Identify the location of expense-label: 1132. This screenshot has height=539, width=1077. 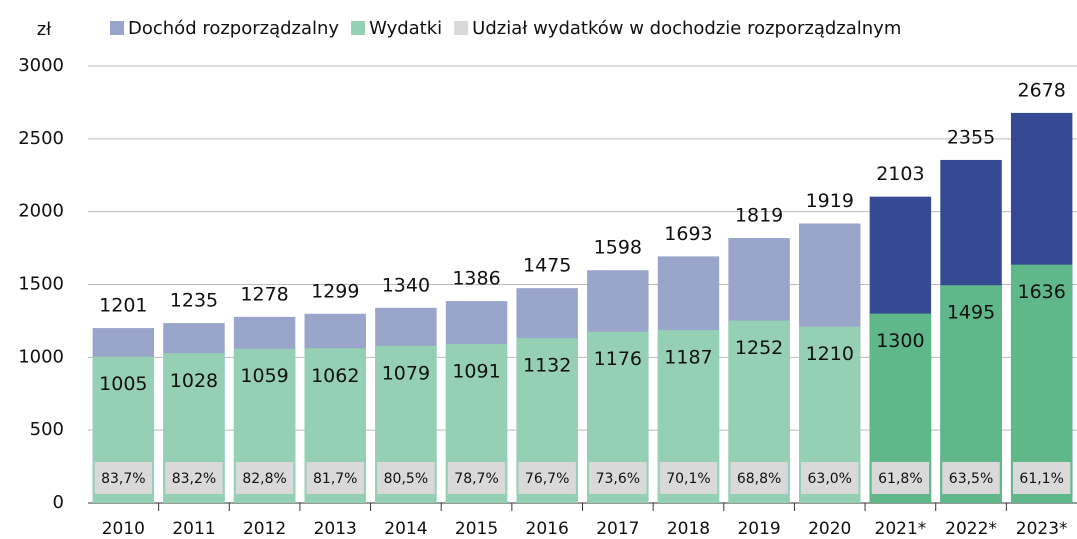
(547, 366).